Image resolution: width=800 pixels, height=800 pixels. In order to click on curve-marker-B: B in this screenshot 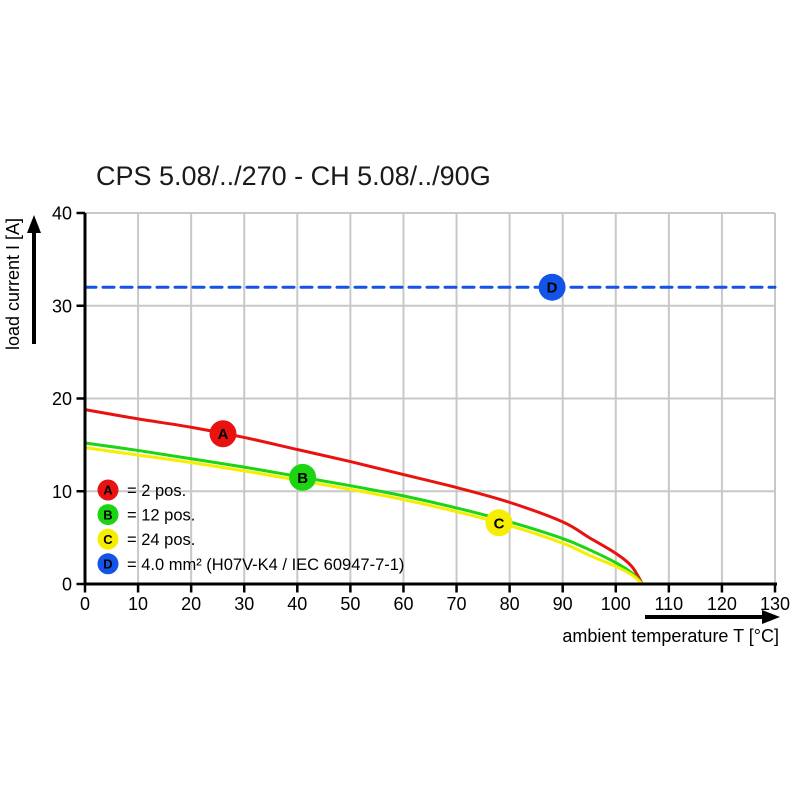, I will do `click(303, 477)`.